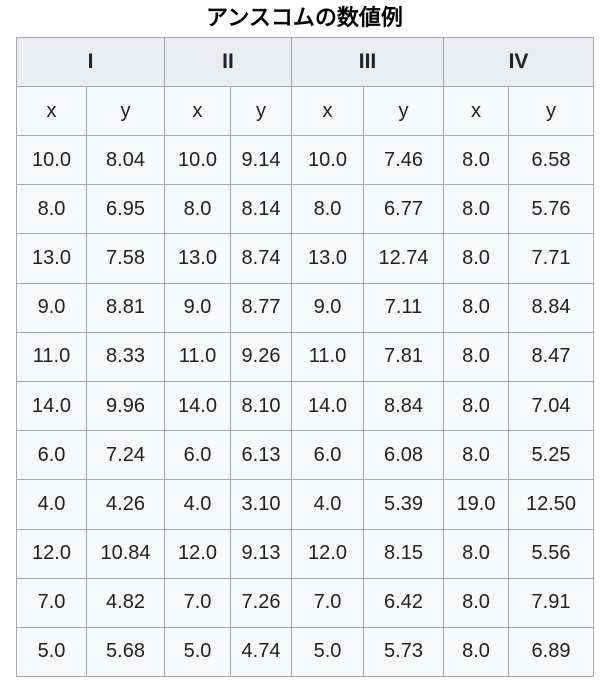 The height and width of the screenshot is (693, 600). I want to click on table-row: 6.0 7.24 6.0 6.13 6.0 6.08 8.0 5.25, so click(305, 455).